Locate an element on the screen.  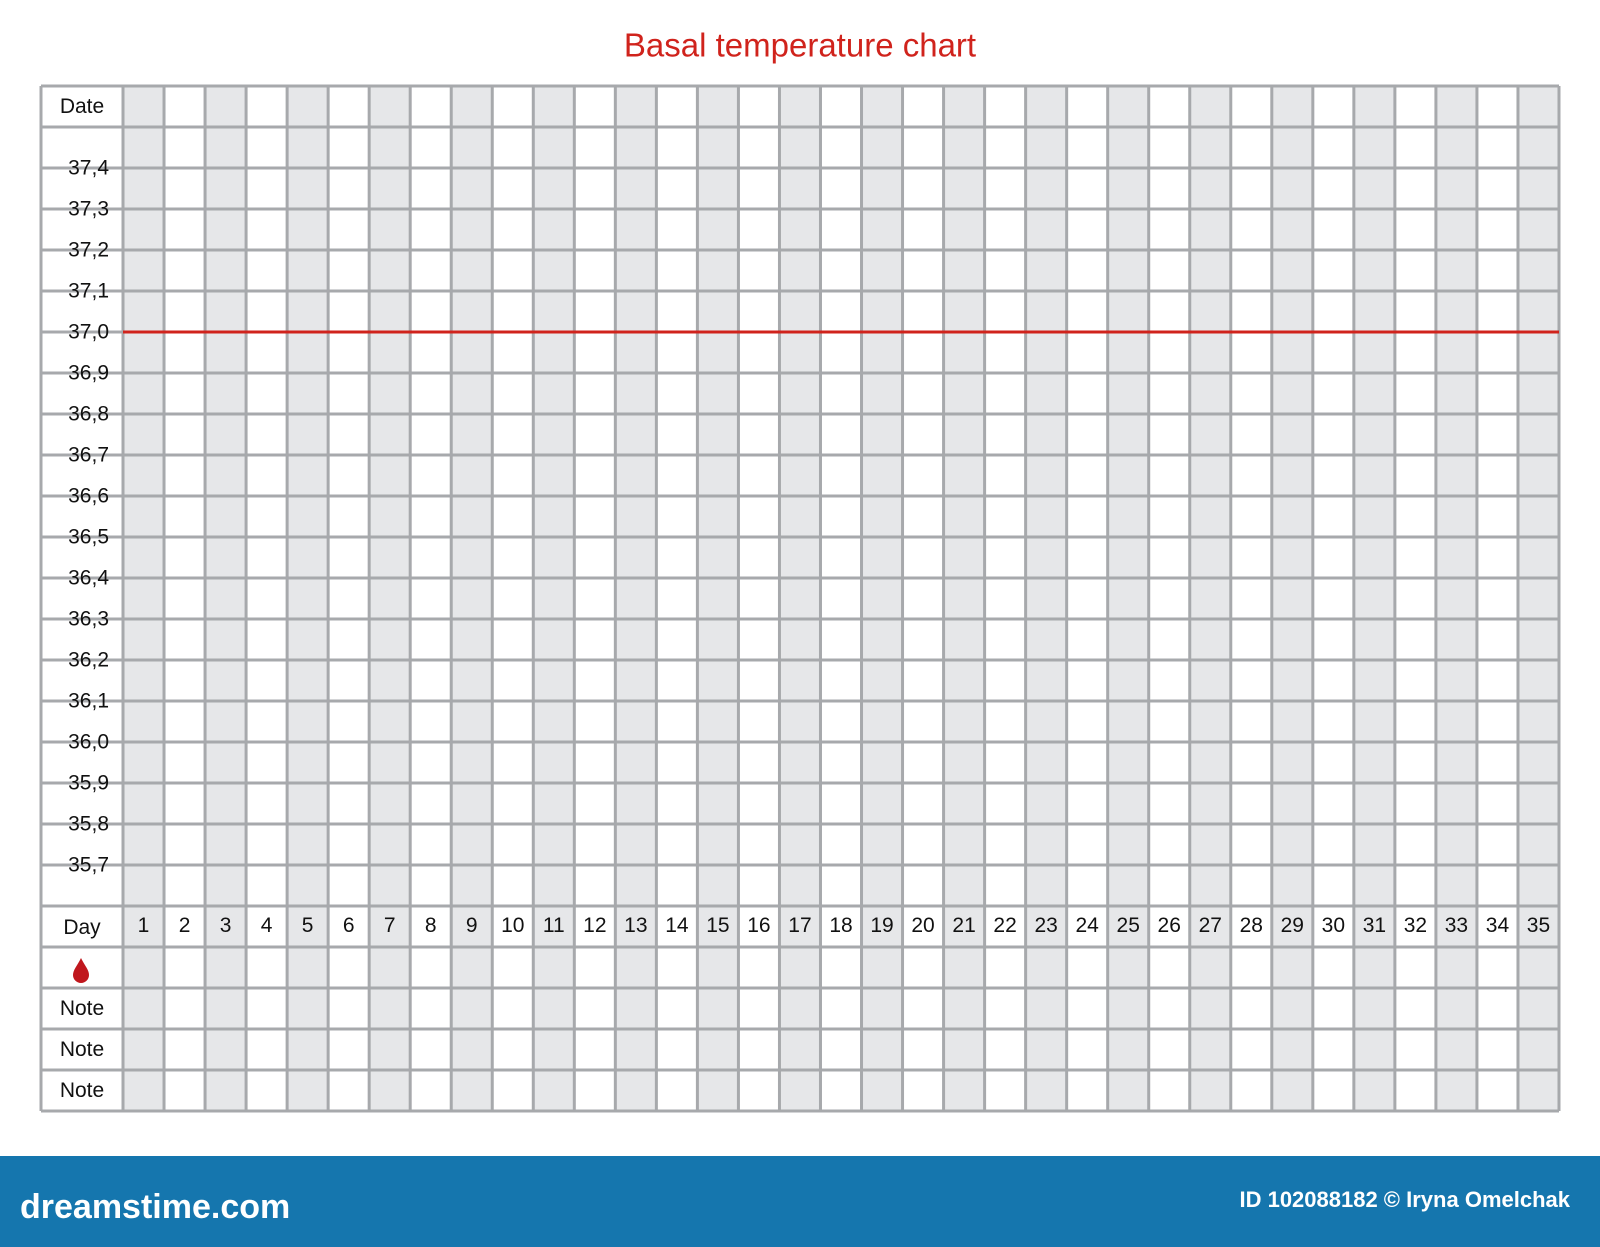
y-tick-label: 36,9 is located at coordinates (88, 373).